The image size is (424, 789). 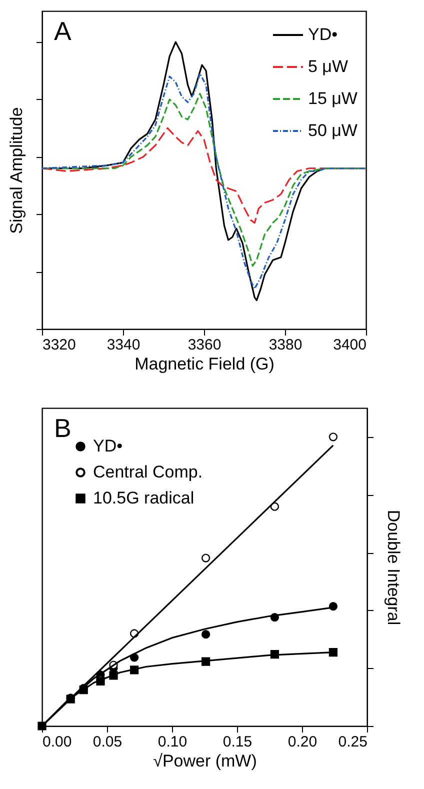 I want to click on x-tick-label: 0.15, so click(x=237, y=742).